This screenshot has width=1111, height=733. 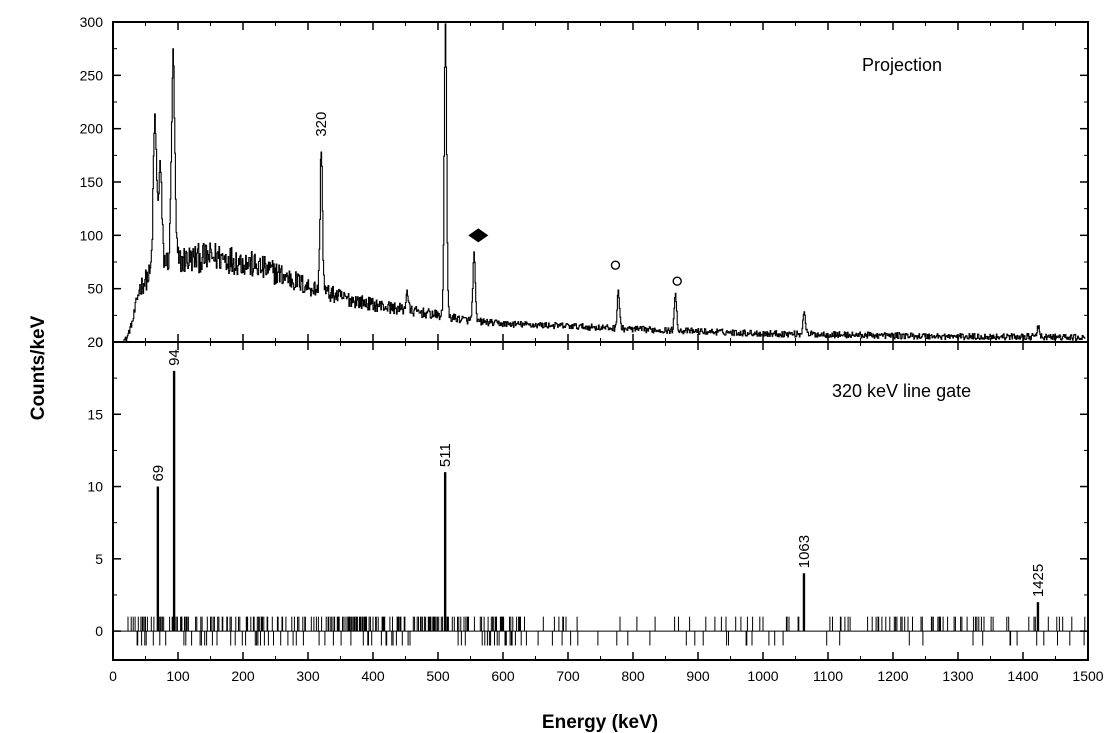 What do you see at coordinates (568, 676) in the screenshot?
I see `x-tick-label: 700` at bounding box center [568, 676].